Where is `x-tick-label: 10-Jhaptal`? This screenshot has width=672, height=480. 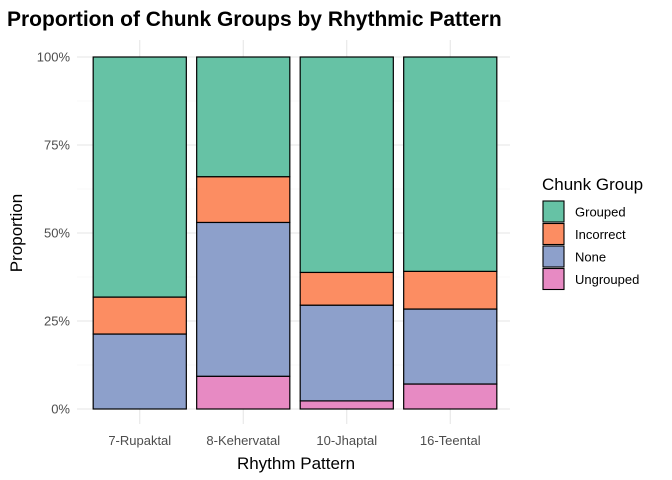
x-tick-label: 10-Jhaptal is located at coordinates (346, 440).